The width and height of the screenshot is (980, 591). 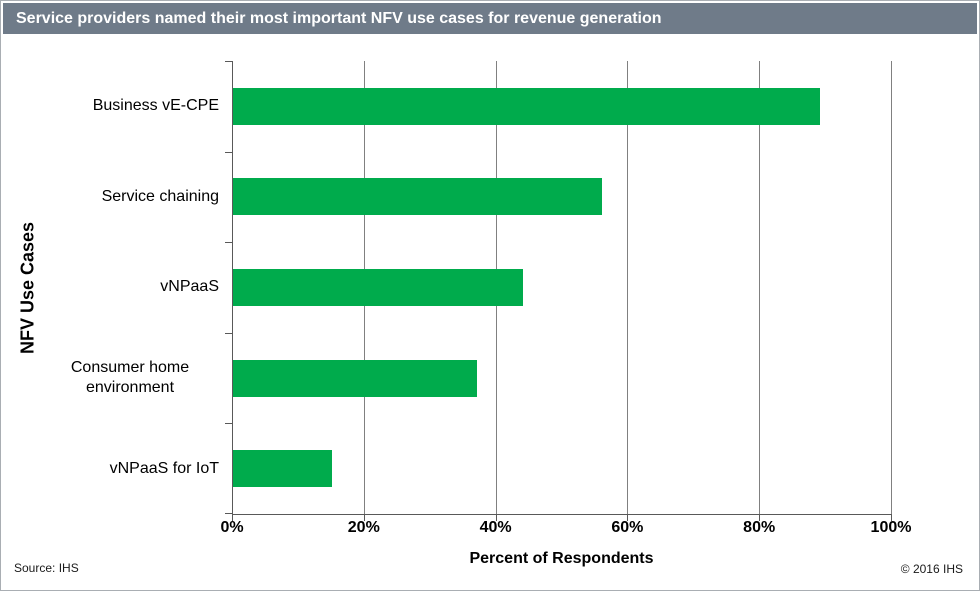 What do you see at coordinates (160, 196) in the screenshot?
I see `category-label-text: Service chaining` at bounding box center [160, 196].